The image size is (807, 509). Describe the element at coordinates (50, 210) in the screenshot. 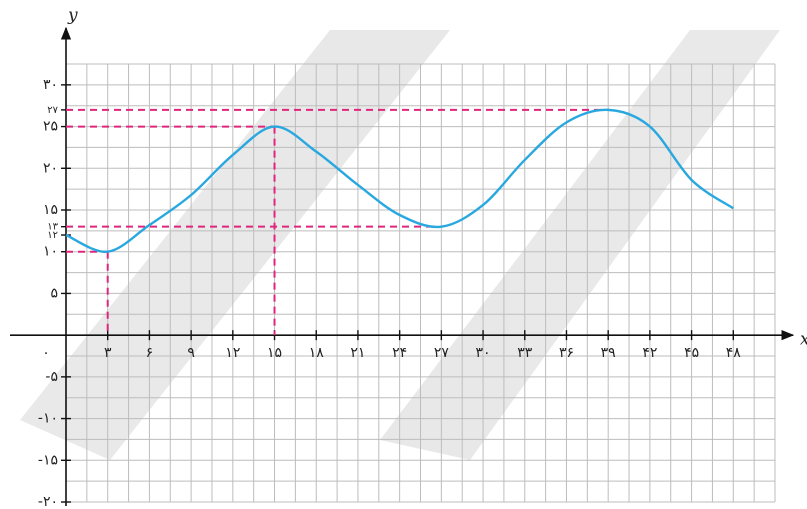

I see `y-tick-label: ۱۵` at that location.